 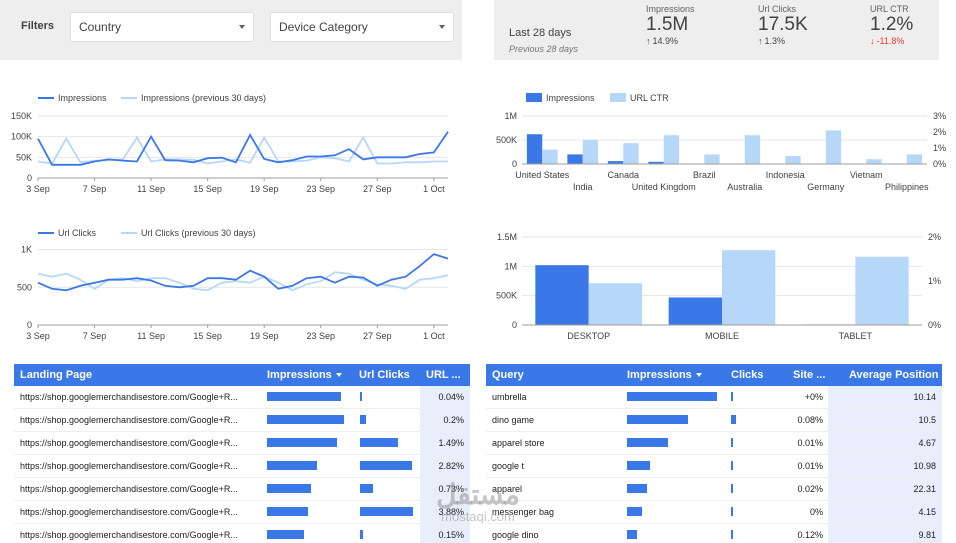 I want to click on date-range: Last 28 days, so click(x=540, y=33).